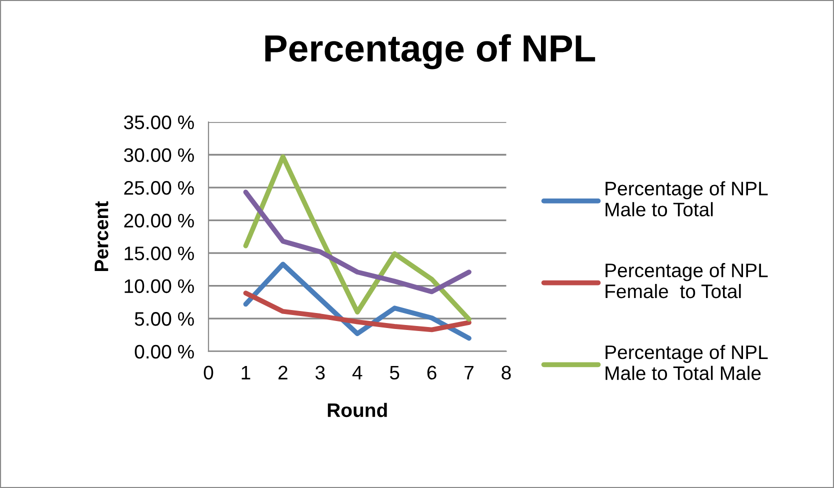 Image resolution: width=834 pixels, height=488 pixels. I want to click on x-axis-title: Round, so click(357, 410).